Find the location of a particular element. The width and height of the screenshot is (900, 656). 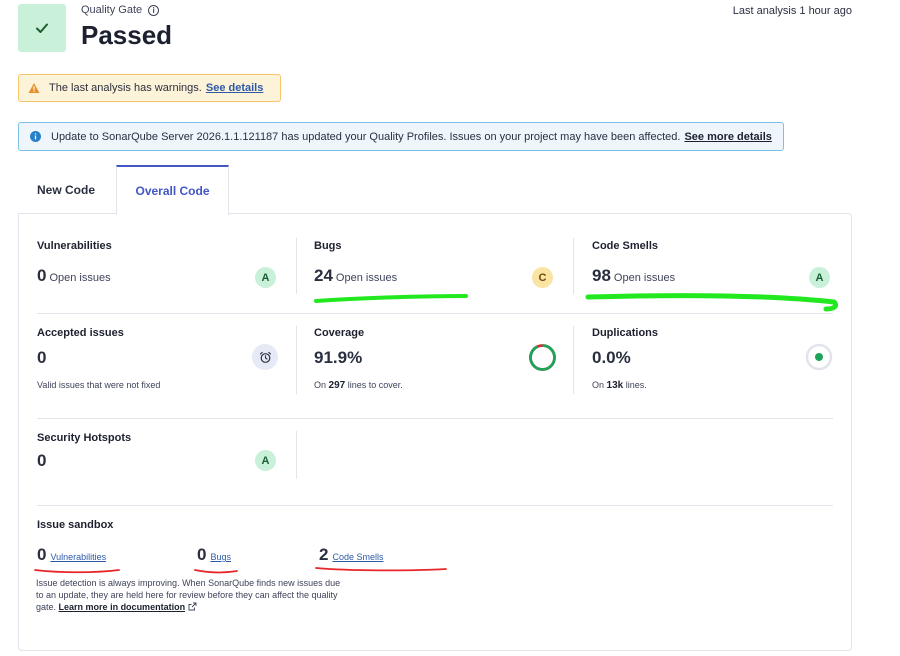

code-smells-sub: Open issues is located at coordinates (644, 278).